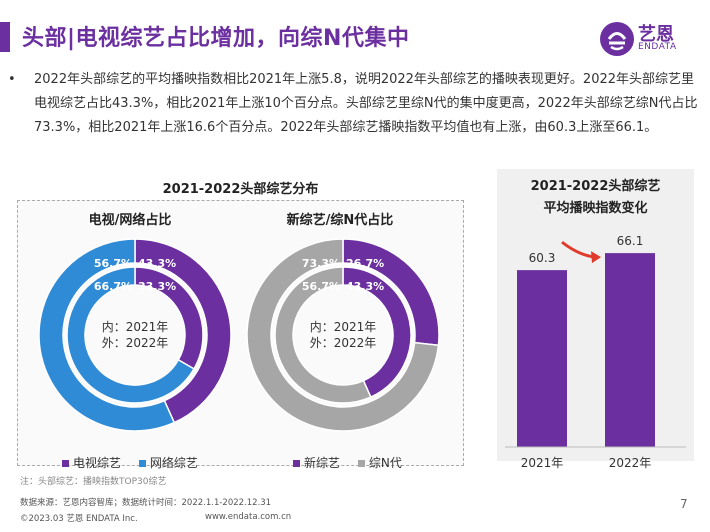  What do you see at coordinates (240, 189) in the screenshot?
I see `distribution-section-title: 2021-2022头部综艺分布` at bounding box center [240, 189].